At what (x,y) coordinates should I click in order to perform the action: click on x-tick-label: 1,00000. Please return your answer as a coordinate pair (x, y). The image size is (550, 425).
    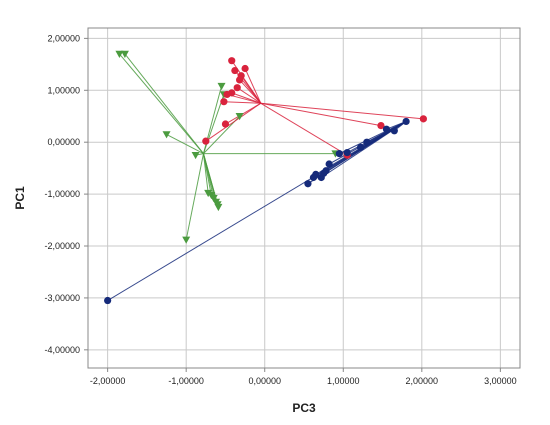
    Looking at the image, I should click on (343, 381).